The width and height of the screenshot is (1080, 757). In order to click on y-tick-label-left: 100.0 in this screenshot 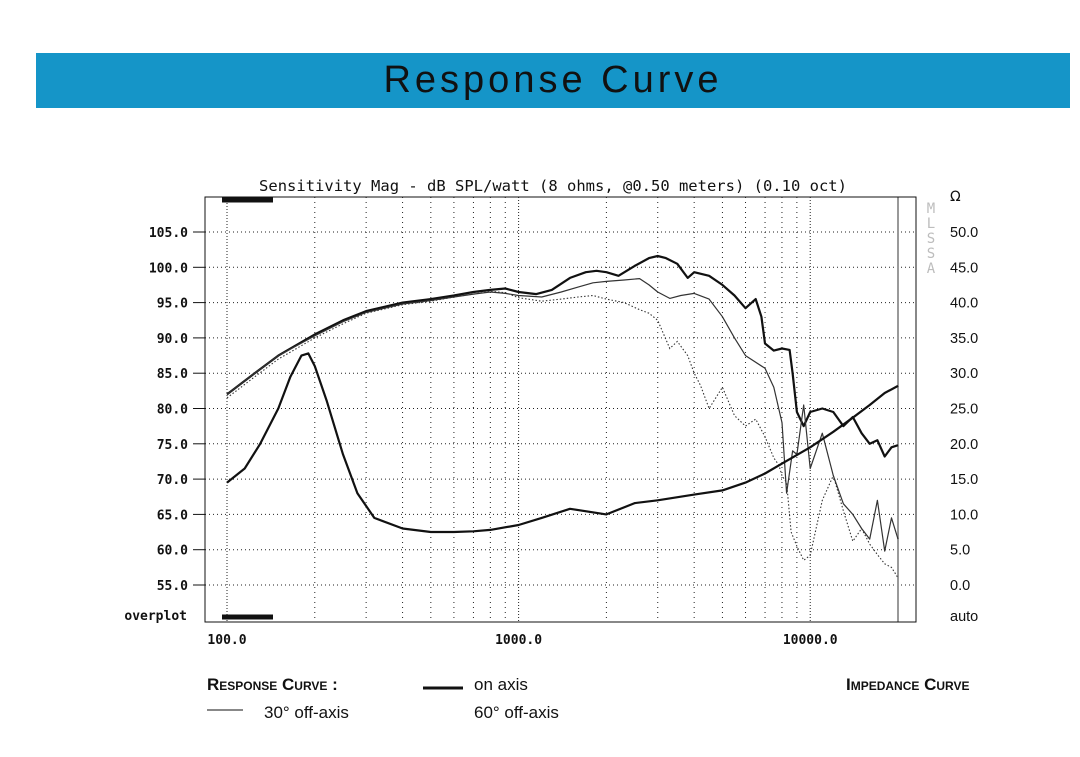, I will do `click(168, 268)`.